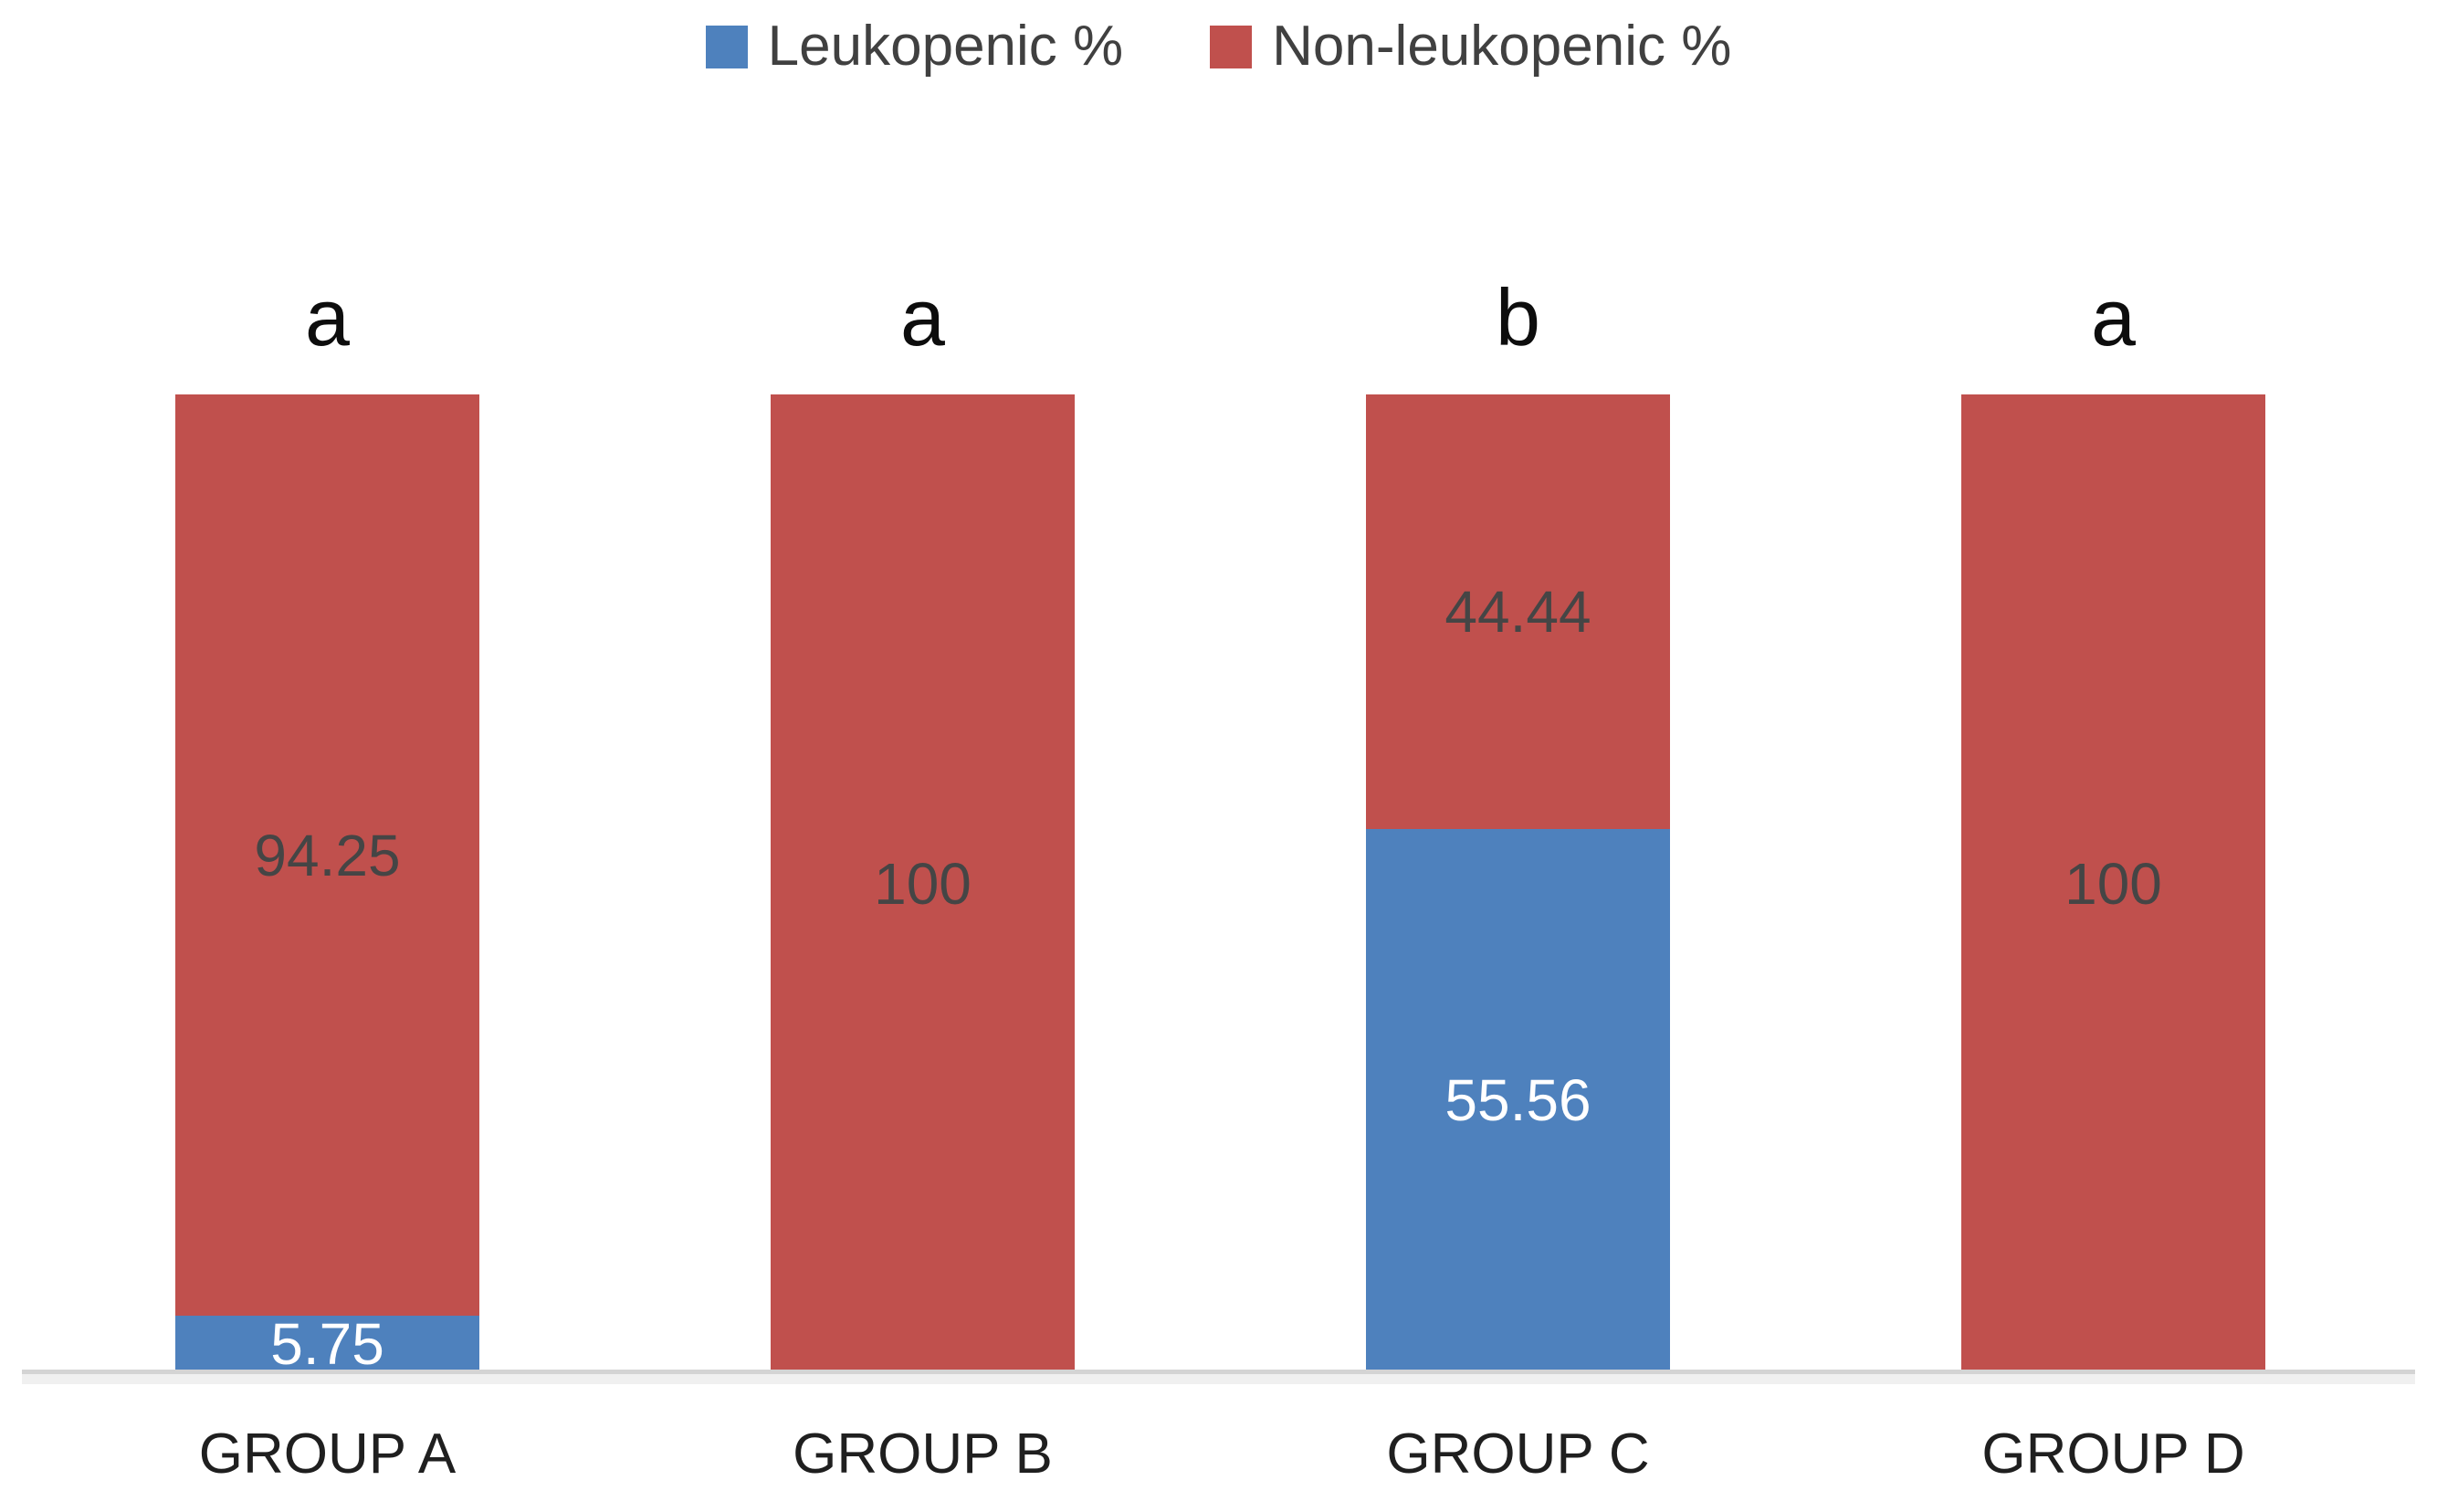 The width and height of the screenshot is (2437, 1512). What do you see at coordinates (1219, 1379) in the screenshot?
I see `x-axis-shadow` at bounding box center [1219, 1379].